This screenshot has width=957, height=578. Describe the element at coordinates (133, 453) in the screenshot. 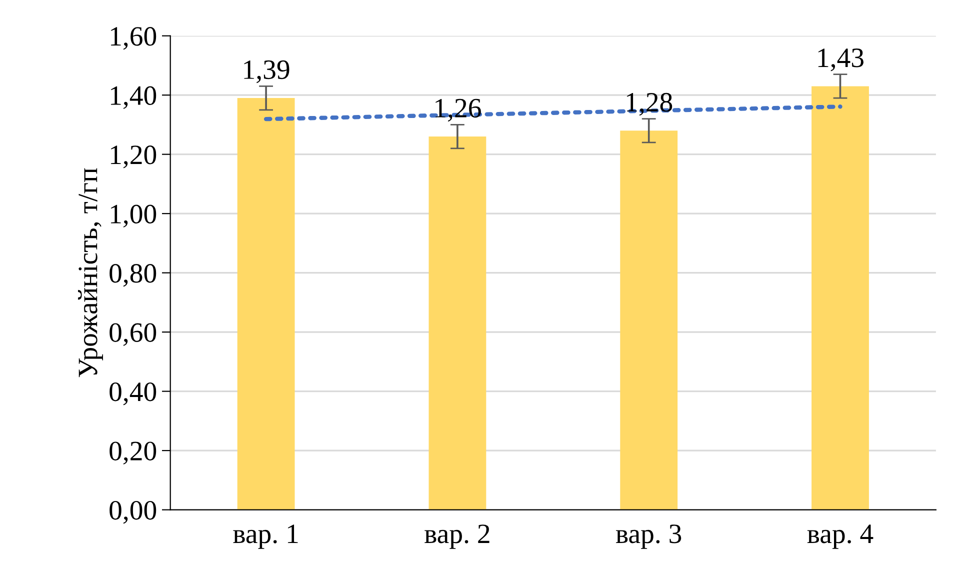

I see `y-tick-label: 0,20` at that location.